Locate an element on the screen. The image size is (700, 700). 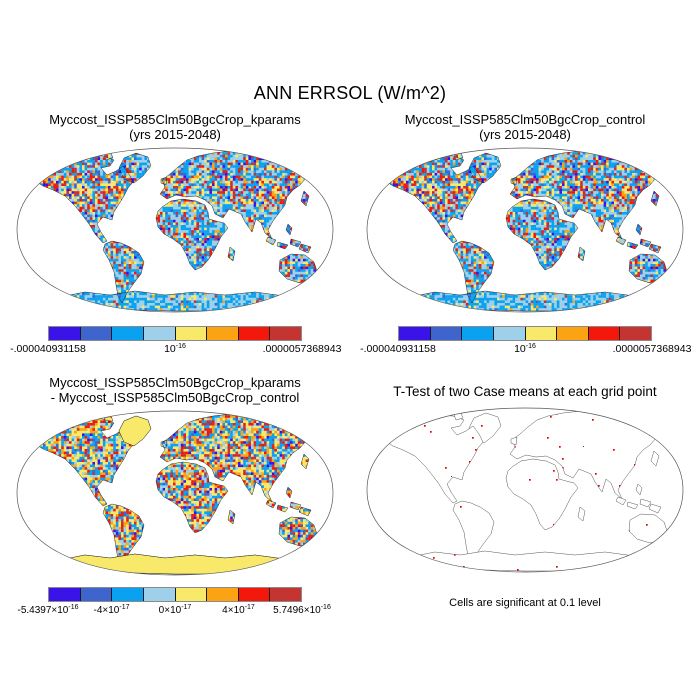
colorbar-tick-label: 0×10⁻¹⁷ is located at coordinates (175, 610).